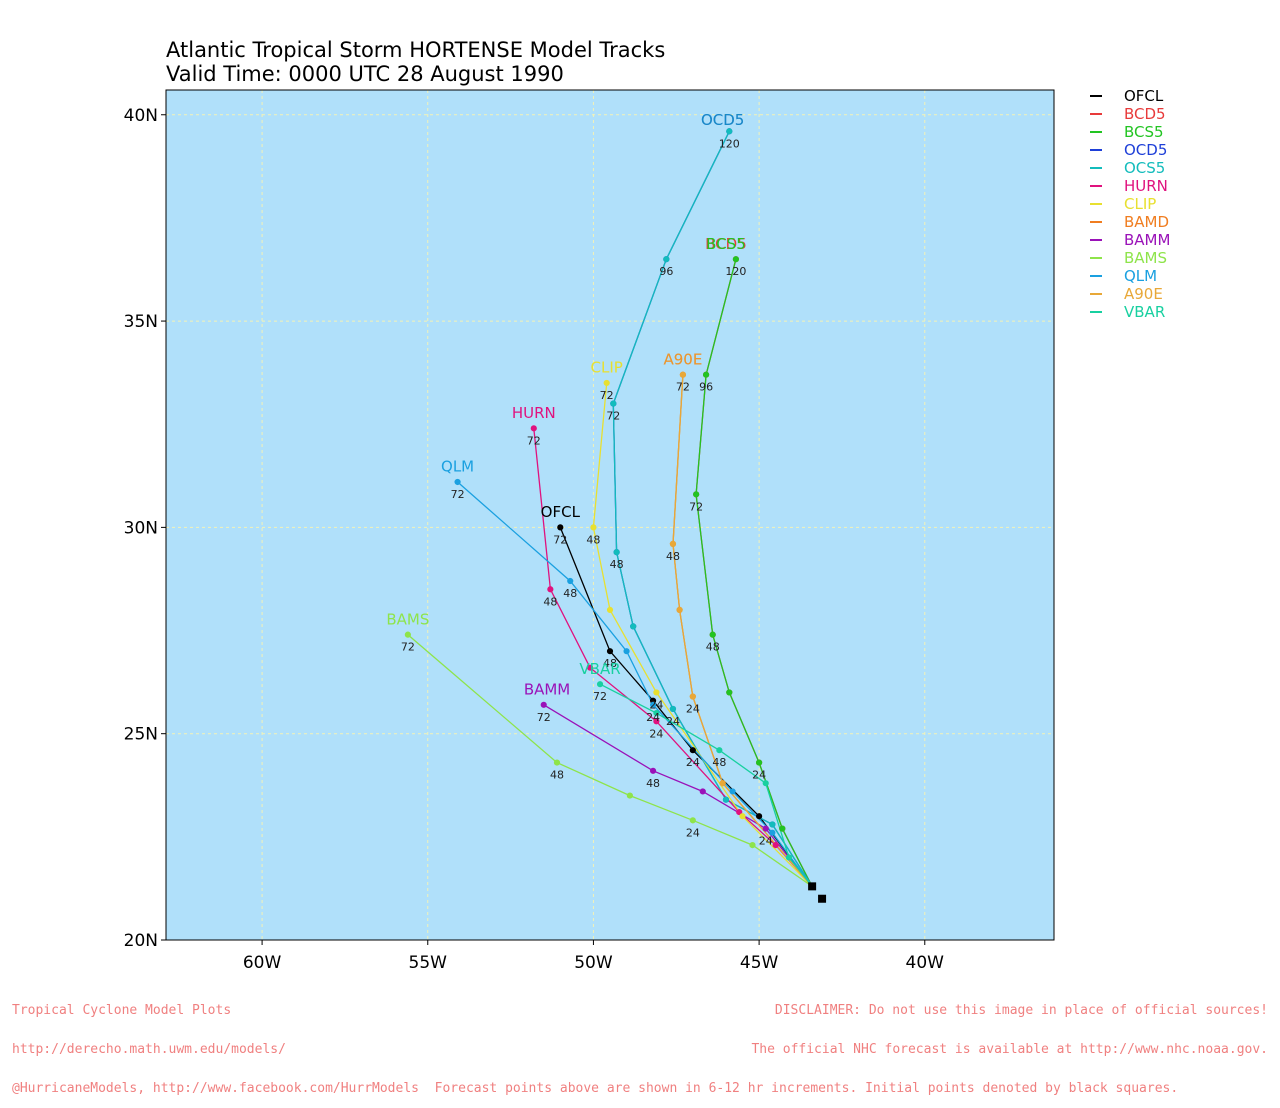  Describe the element at coordinates (122, 1010) in the screenshot. I see `footer-left-line: Tropical Cyclone Model Plots` at that location.